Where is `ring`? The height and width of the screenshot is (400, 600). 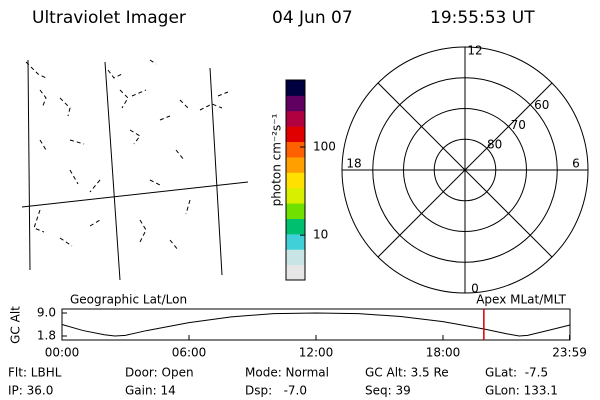
ring is located at coordinates (465, 170).